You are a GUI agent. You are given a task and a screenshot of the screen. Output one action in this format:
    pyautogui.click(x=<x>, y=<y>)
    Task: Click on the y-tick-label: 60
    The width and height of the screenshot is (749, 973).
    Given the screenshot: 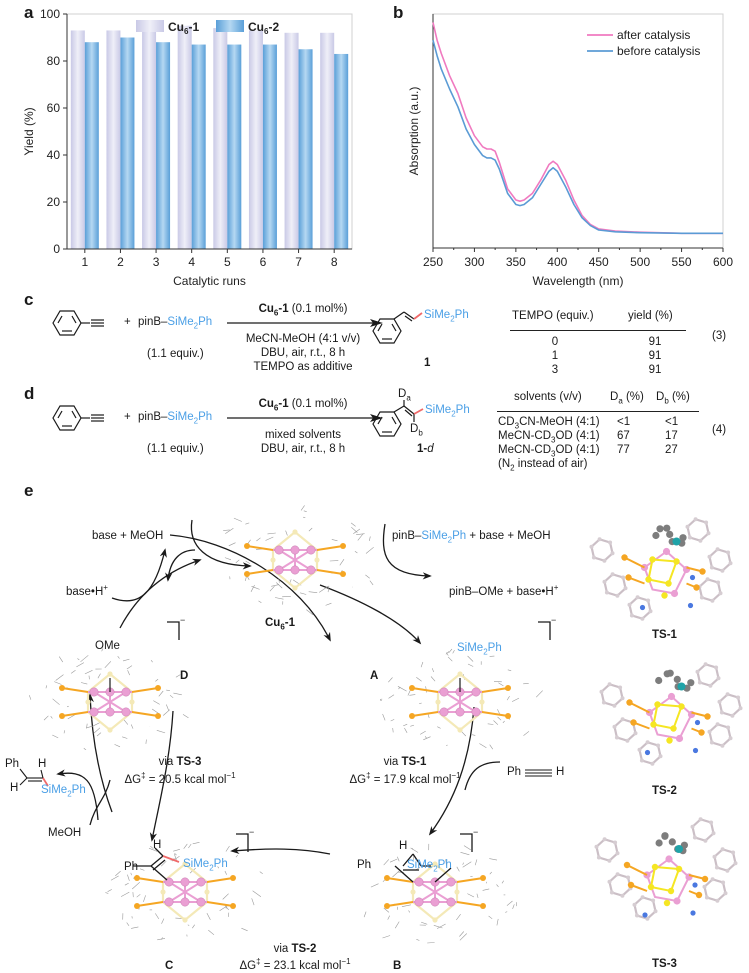 What is the action you would take?
    pyautogui.click(x=54, y=108)
    